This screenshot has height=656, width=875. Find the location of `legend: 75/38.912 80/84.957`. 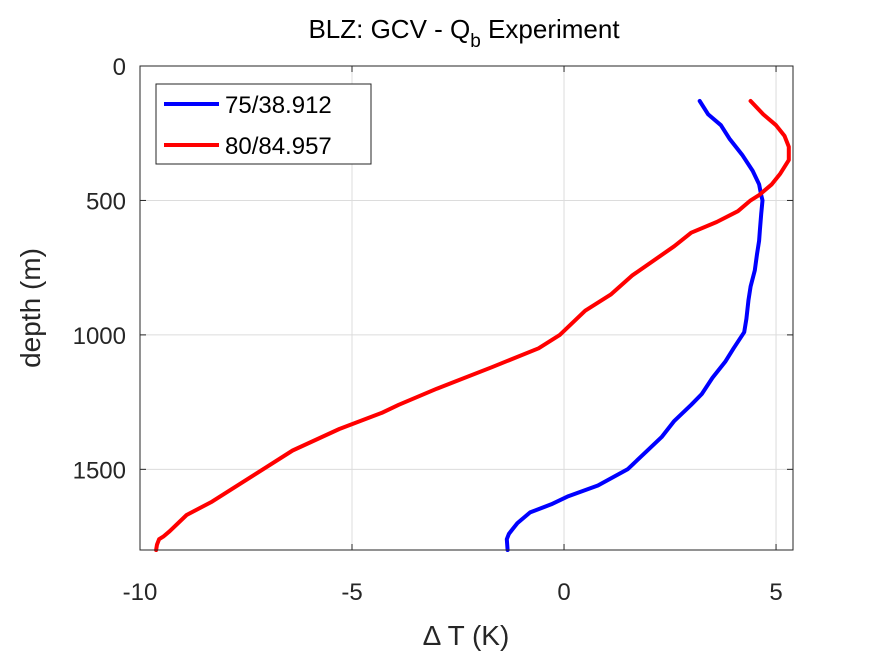

legend: 75/38.912 80/84.957 is located at coordinates (263, 124).